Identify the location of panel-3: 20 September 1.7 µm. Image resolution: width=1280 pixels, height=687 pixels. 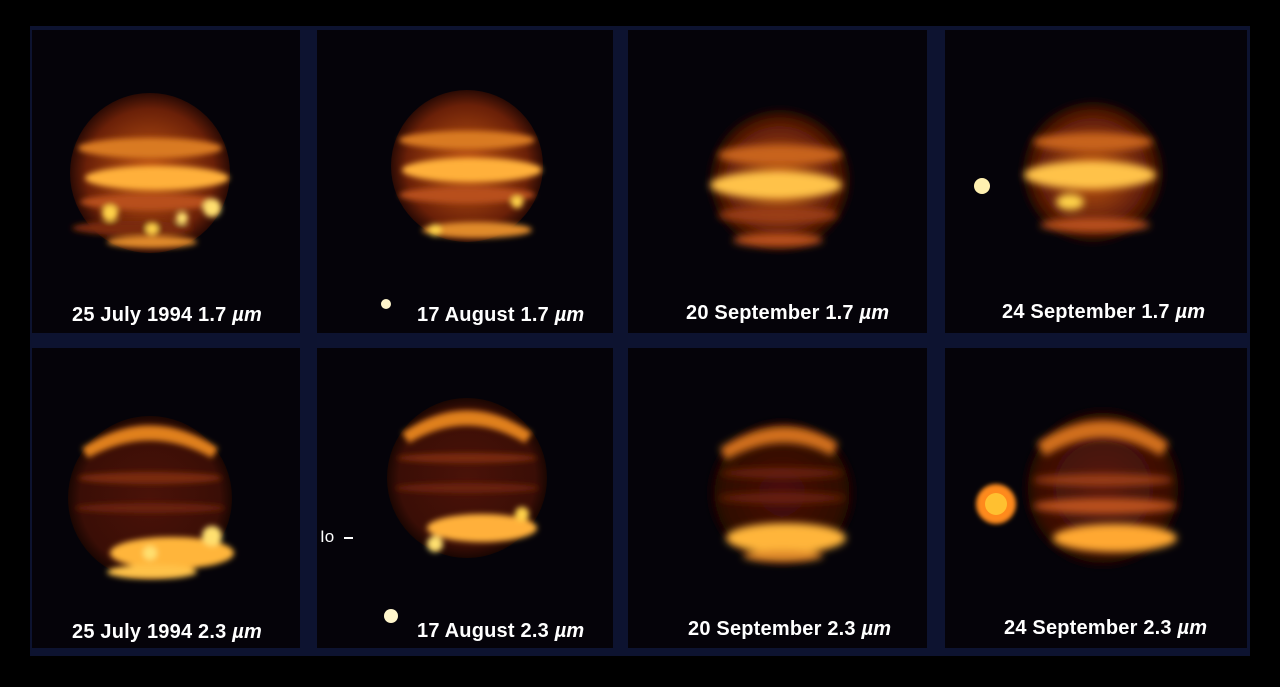
(777, 181).